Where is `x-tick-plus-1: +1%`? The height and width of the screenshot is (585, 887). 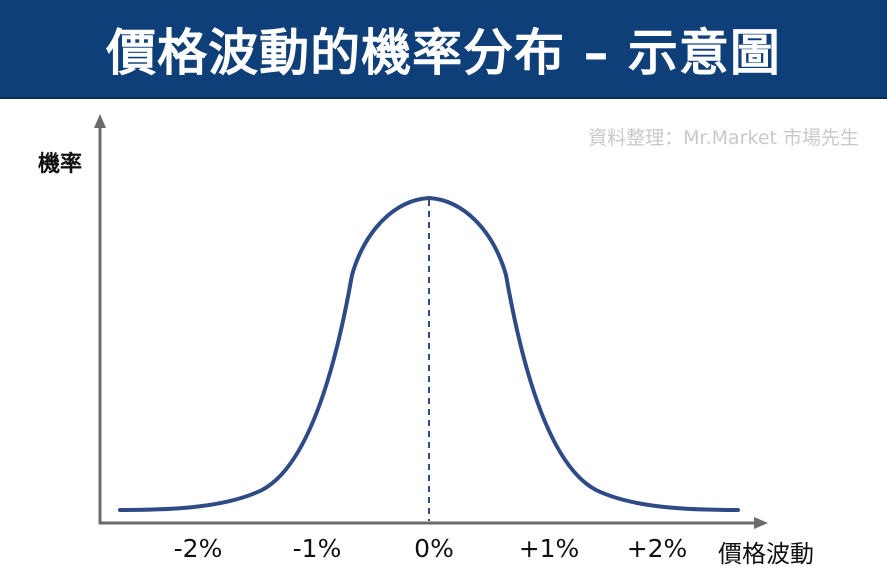 x-tick-plus-1: +1% is located at coordinates (549, 548).